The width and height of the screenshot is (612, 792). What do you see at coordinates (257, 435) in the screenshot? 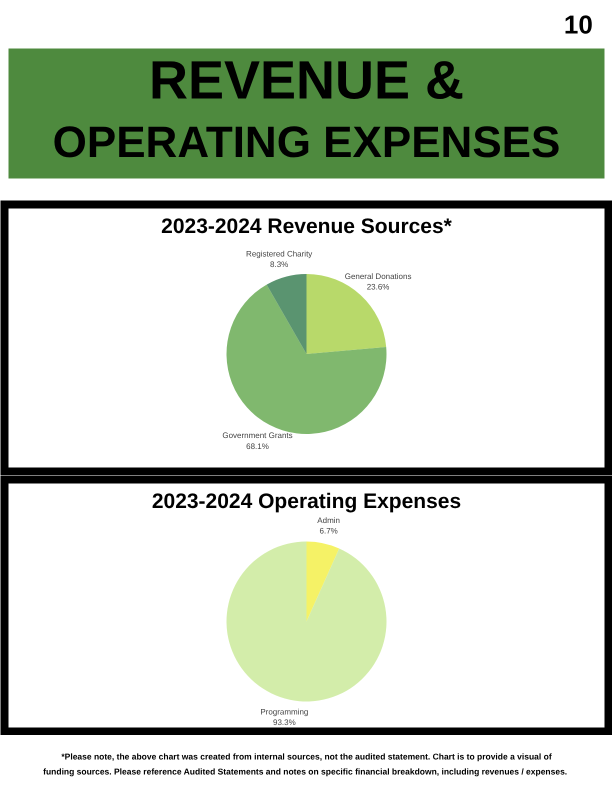
I see `slice-label: Government Grants` at bounding box center [257, 435].